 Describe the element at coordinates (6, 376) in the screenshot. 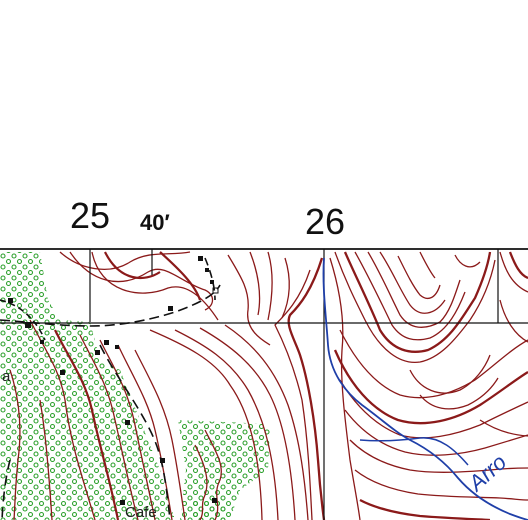

I see `place-label-fragment: a` at that location.